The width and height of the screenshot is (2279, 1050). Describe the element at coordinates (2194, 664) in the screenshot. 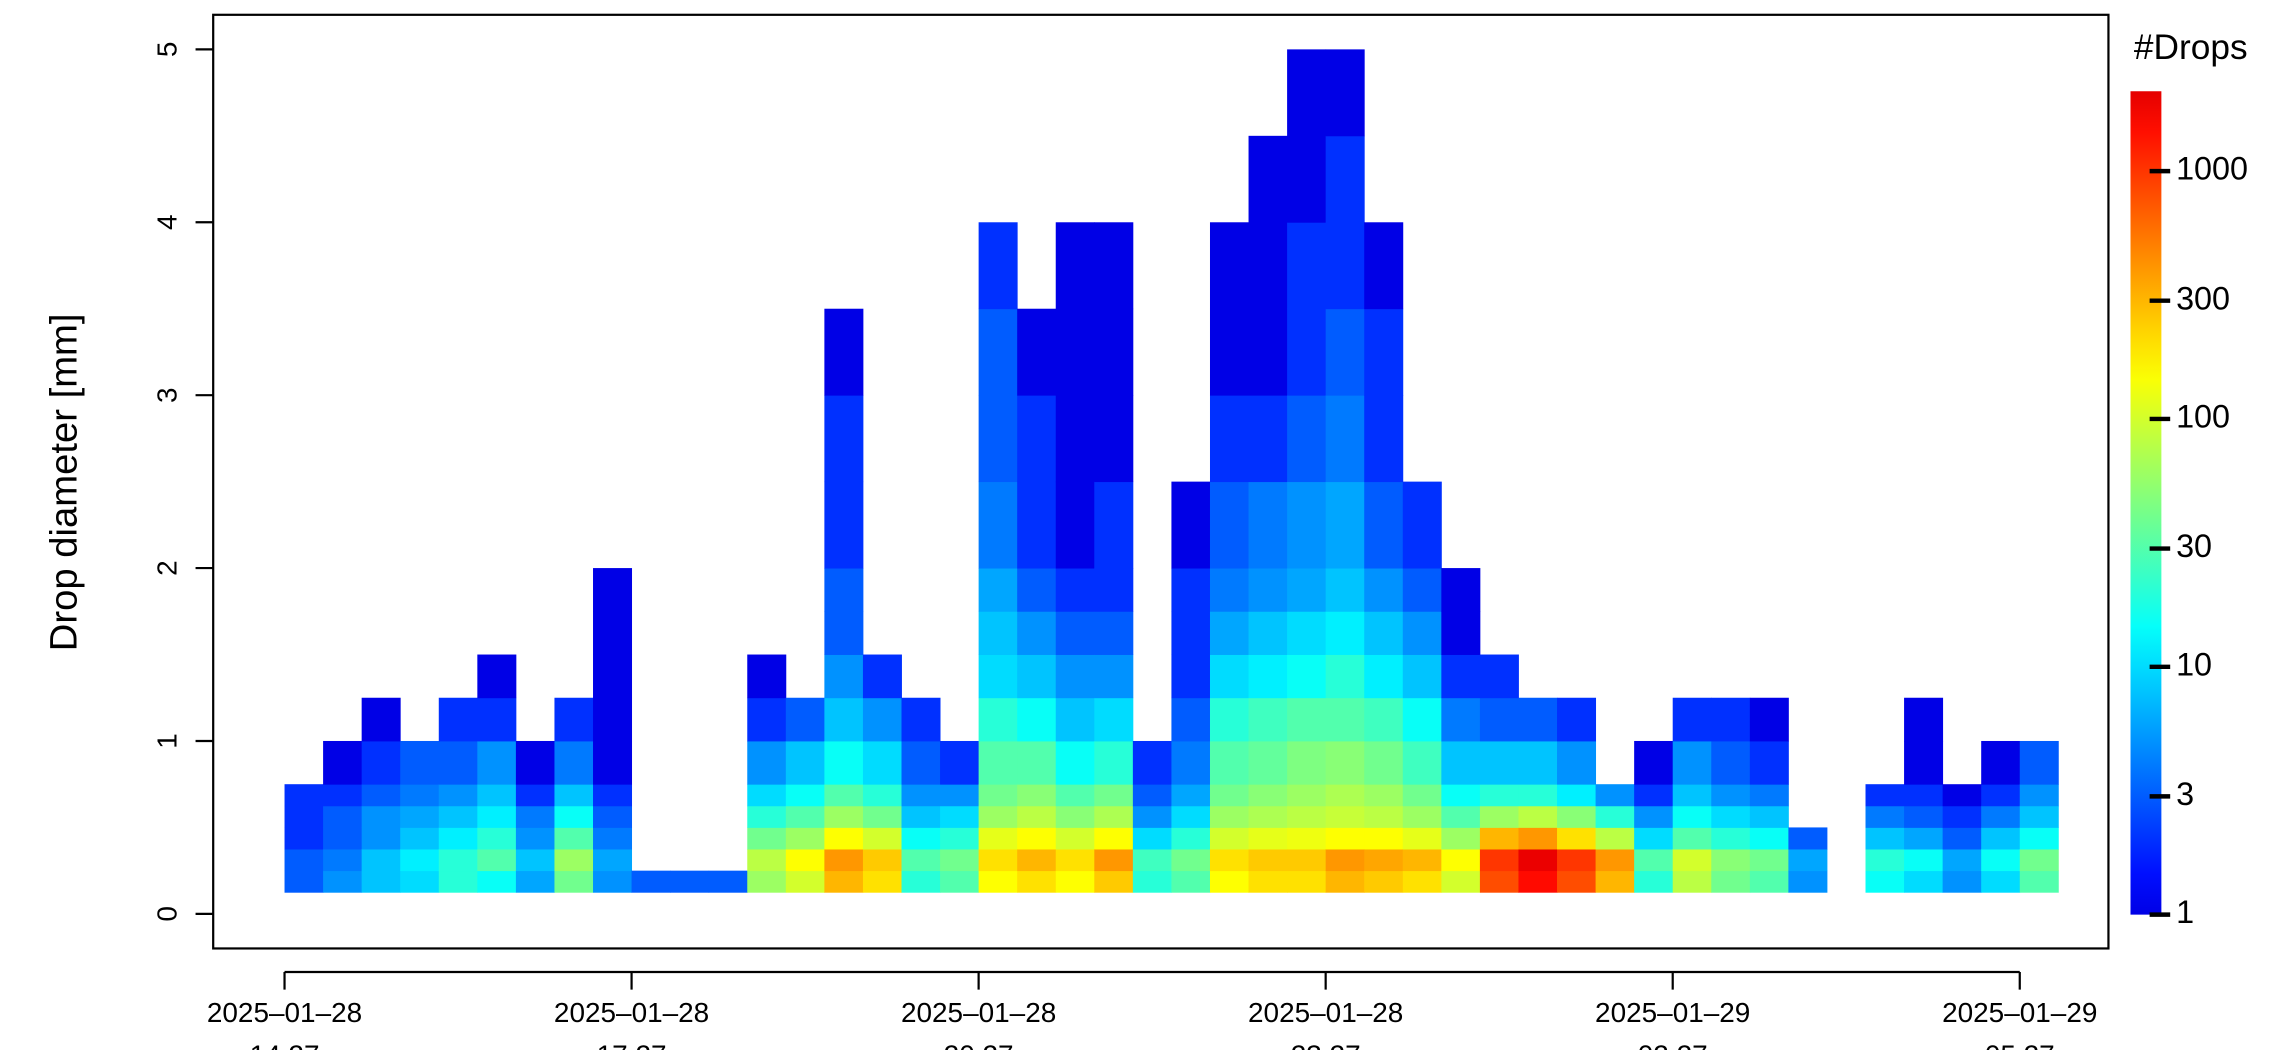

I see `colorbar-tick-label: 10` at that location.